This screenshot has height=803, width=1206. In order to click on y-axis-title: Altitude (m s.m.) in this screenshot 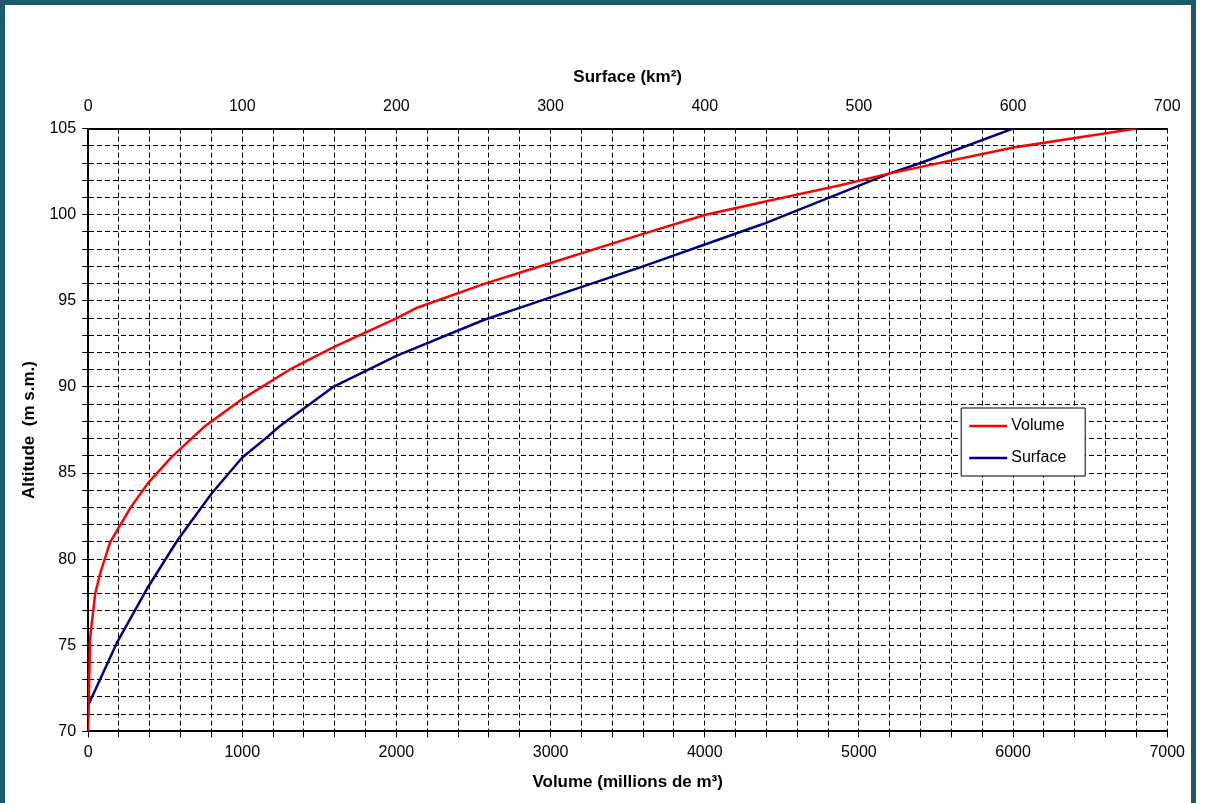, I will do `click(28, 430)`.